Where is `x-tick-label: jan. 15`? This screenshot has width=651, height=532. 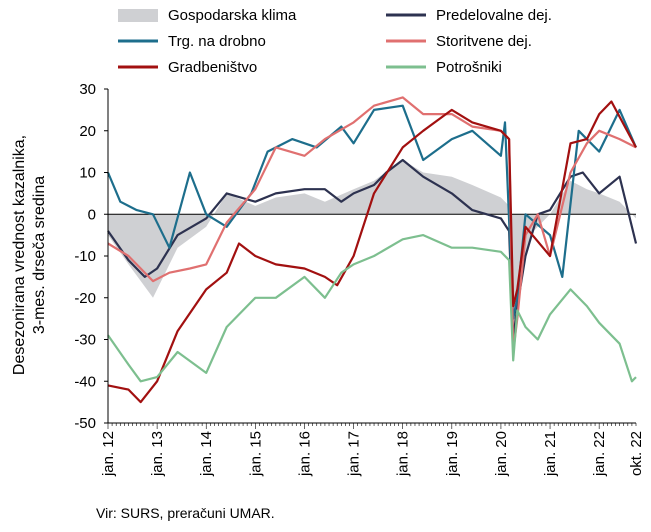 x-tick-label: jan. 15 is located at coordinates (255, 454).